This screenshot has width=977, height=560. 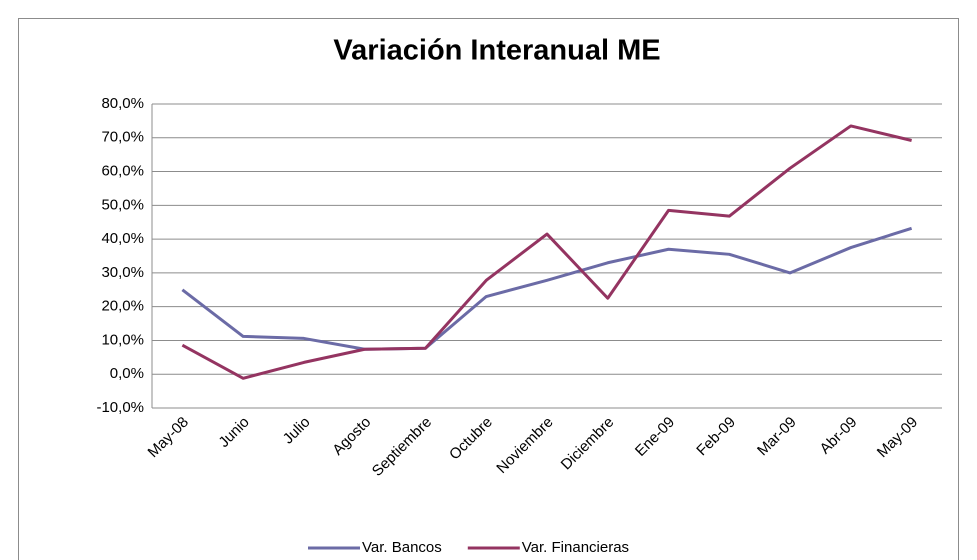 What do you see at coordinates (575, 547) in the screenshot?
I see `legend-label: Var. Financieras` at bounding box center [575, 547].